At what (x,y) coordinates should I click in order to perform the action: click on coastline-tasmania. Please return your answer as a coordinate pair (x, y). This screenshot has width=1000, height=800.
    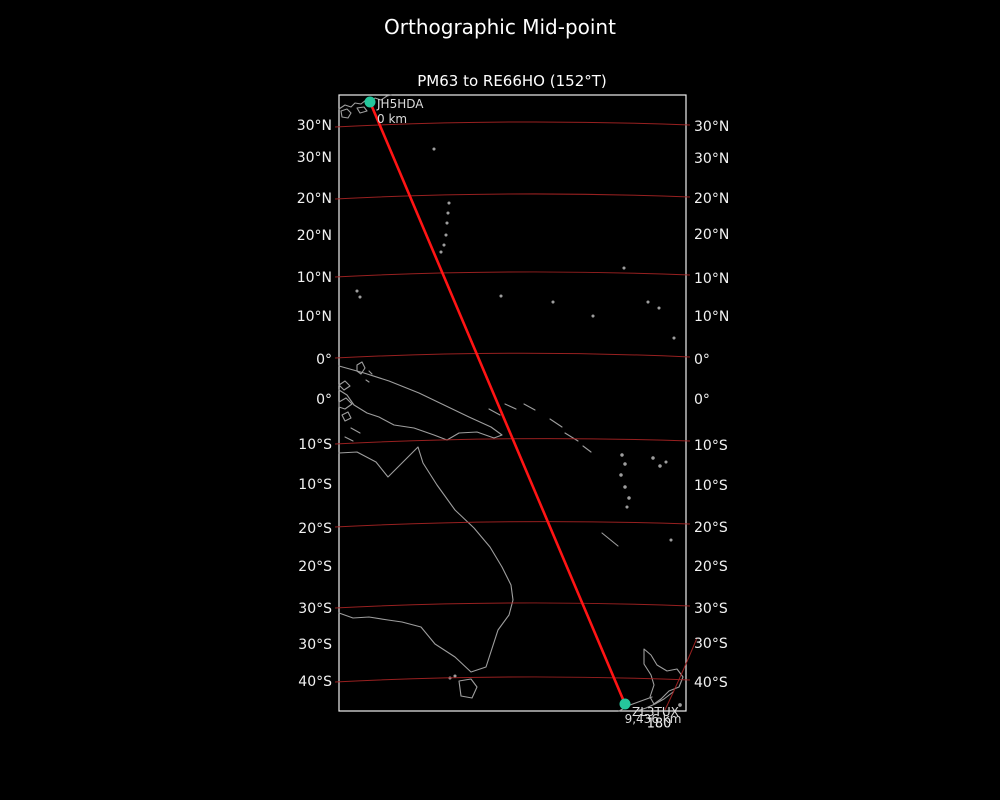
    Looking at the image, I should click on (468, 688).